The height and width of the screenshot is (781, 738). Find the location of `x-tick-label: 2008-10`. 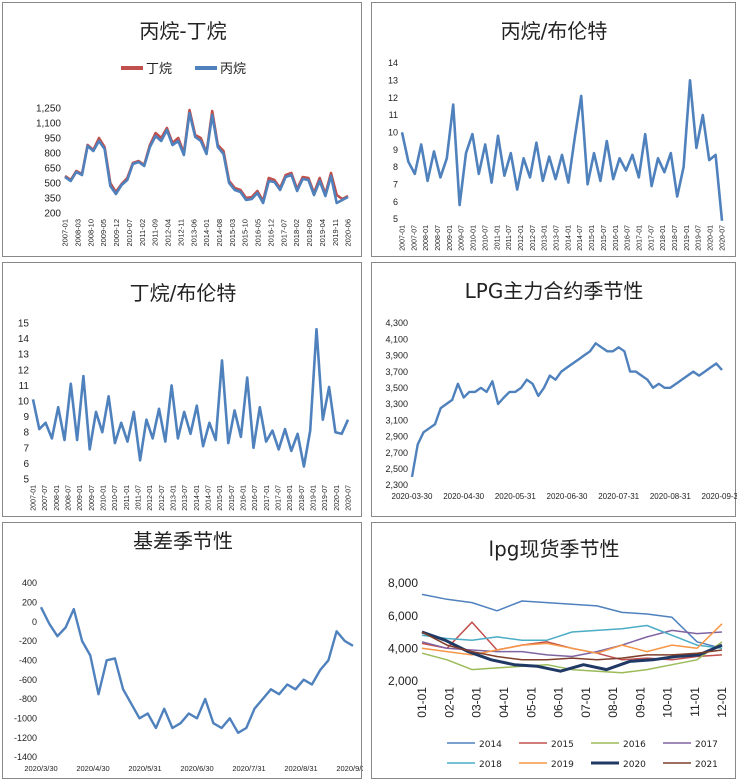

x-tick-label: 2008-10 is located at coordinates (90, 233).